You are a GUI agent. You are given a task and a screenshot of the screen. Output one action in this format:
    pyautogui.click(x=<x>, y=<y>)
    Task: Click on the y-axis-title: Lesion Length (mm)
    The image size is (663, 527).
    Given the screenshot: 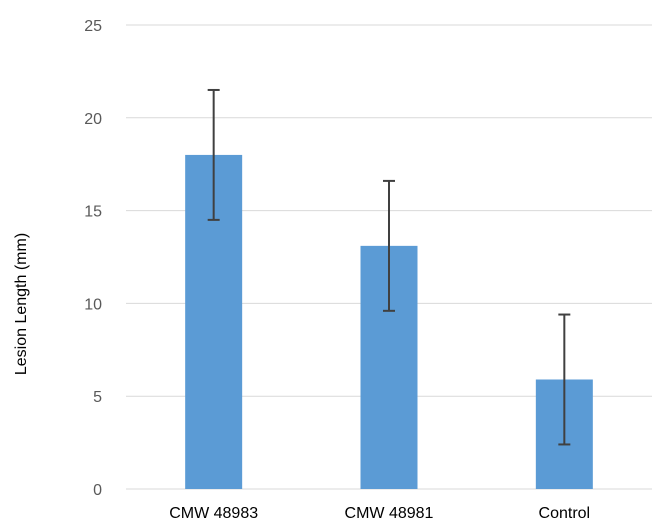 What is the action you would take?
    pyautogui.click(x=21, y=304)
    